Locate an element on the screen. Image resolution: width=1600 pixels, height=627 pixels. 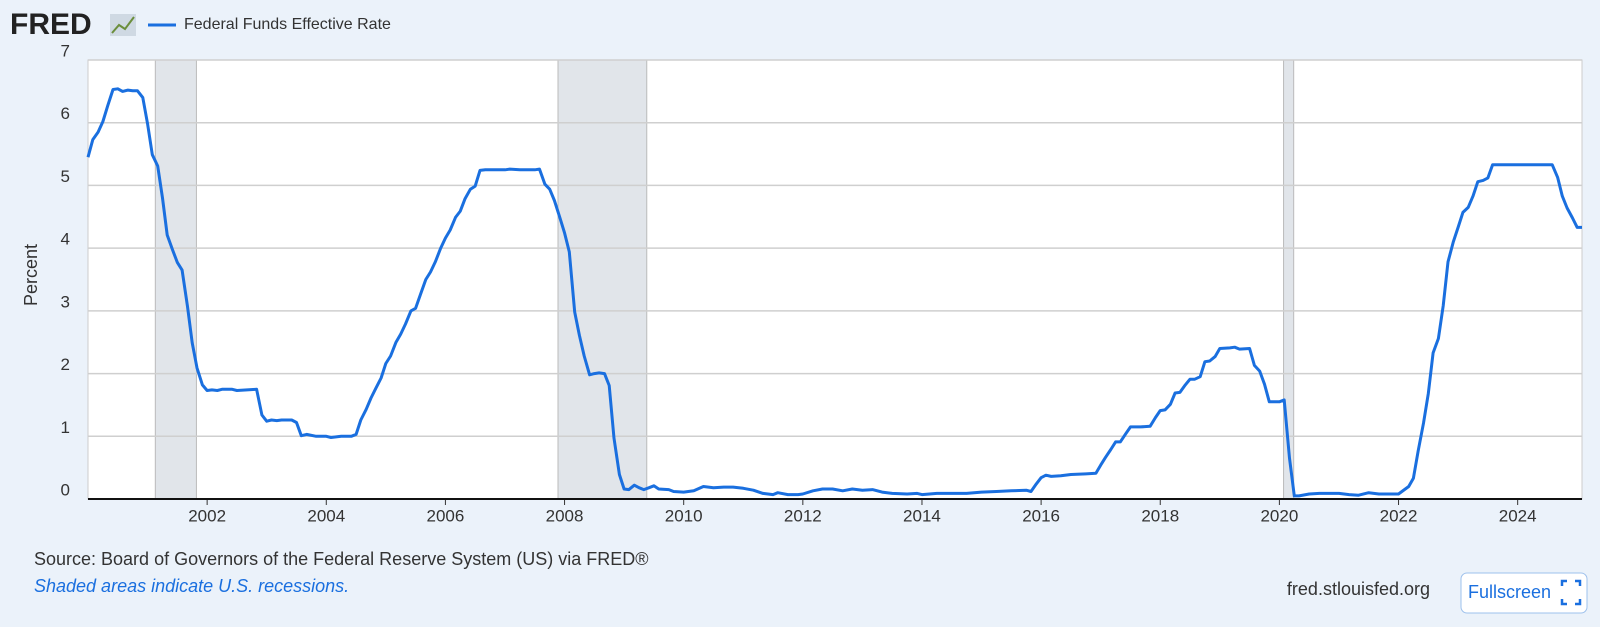
y-tick-label: 4 is located at coordinates (65, 239).